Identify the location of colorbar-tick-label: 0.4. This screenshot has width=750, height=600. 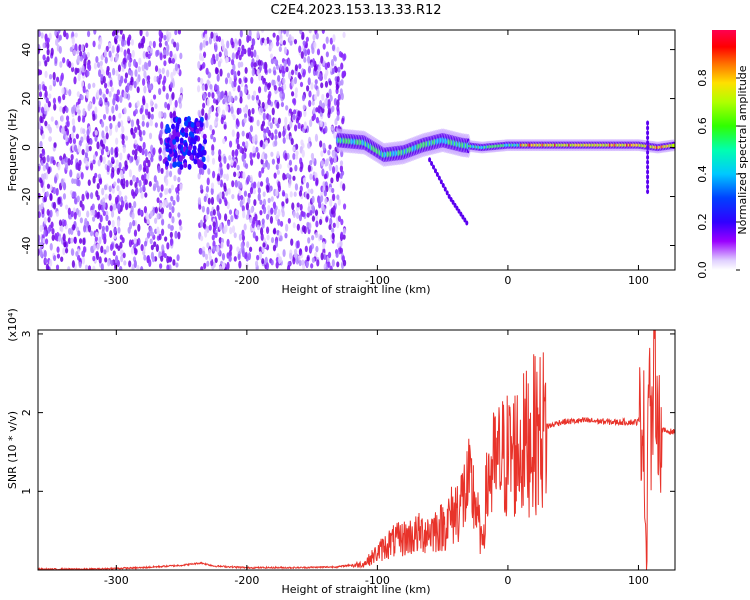
(702, 174).